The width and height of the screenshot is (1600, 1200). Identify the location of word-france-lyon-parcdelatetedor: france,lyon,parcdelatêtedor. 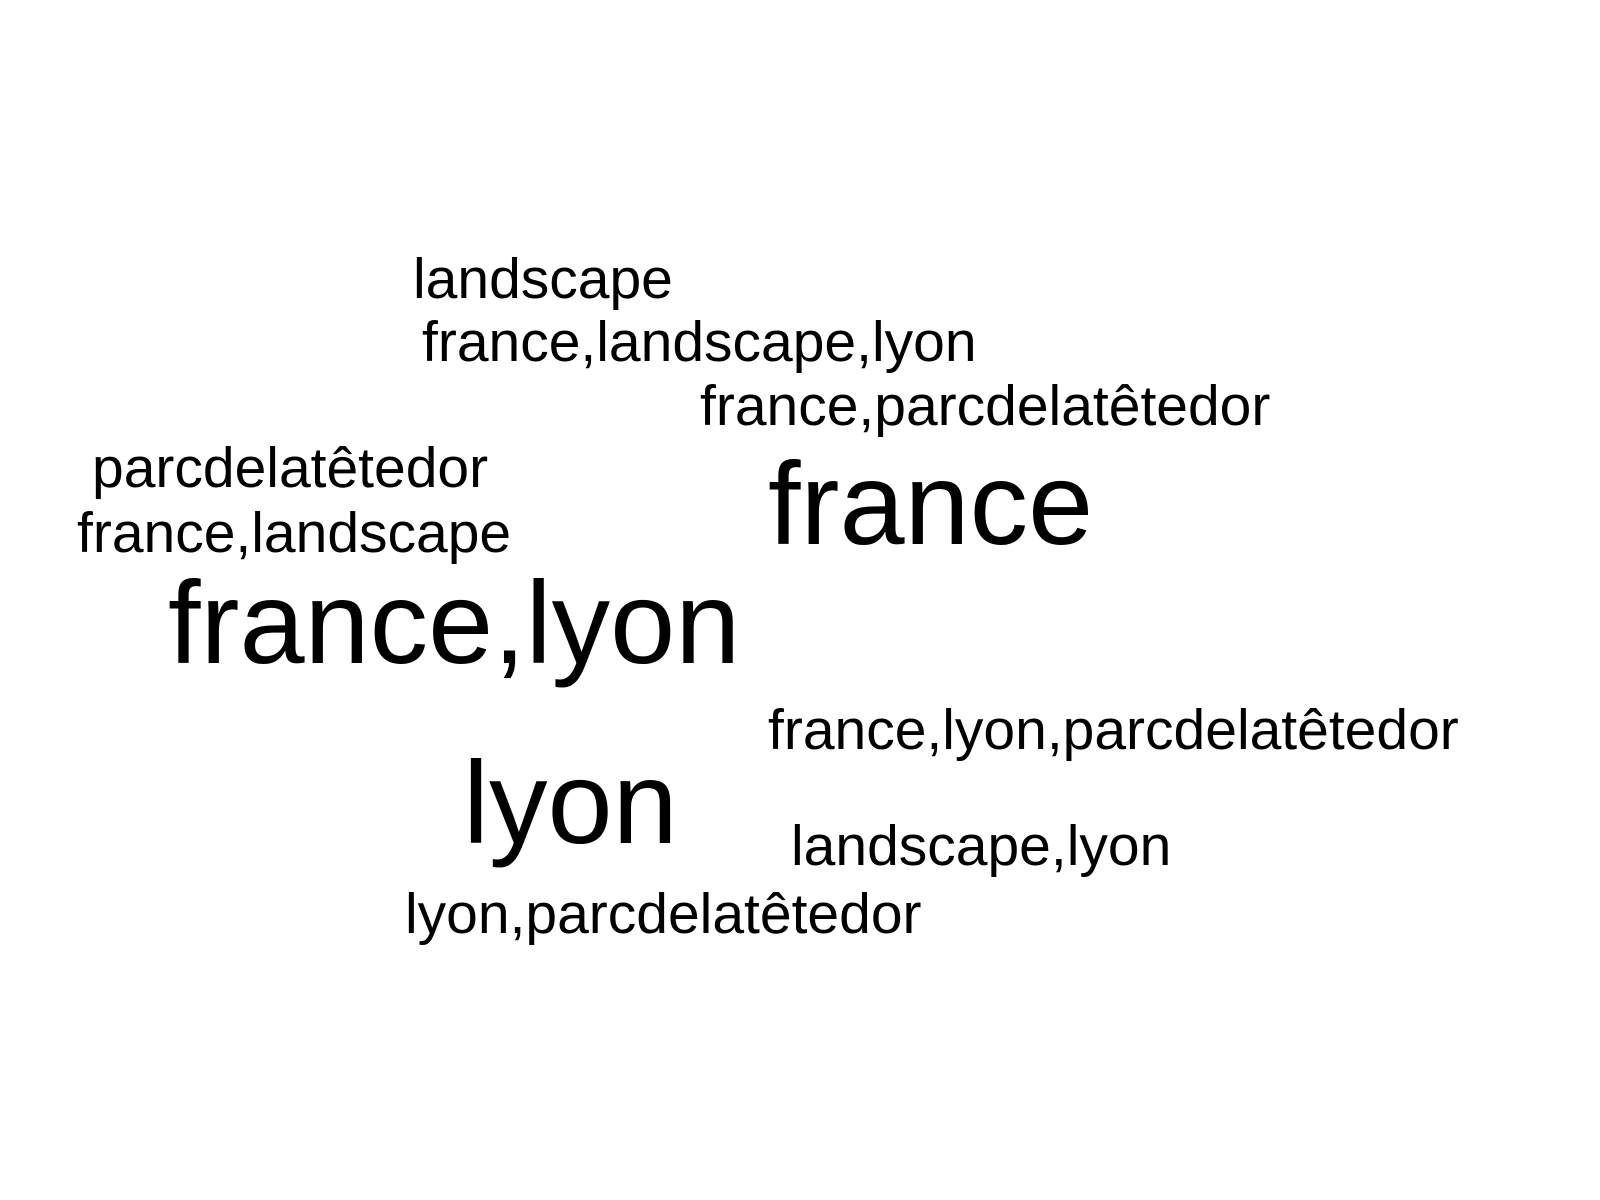
(1113, 730).